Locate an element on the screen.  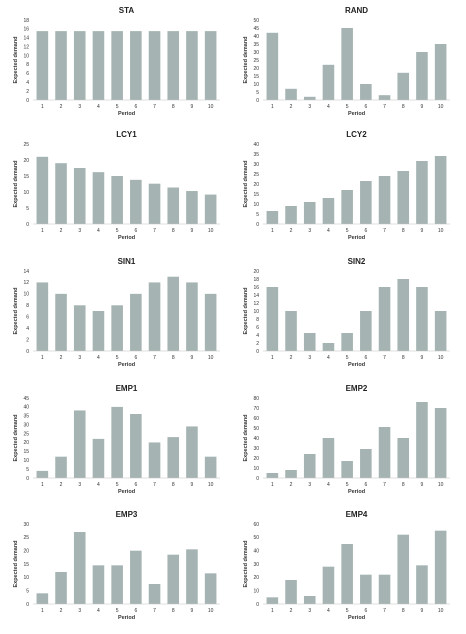
y-tick-label: 40 is located at coordinates (256, 439).